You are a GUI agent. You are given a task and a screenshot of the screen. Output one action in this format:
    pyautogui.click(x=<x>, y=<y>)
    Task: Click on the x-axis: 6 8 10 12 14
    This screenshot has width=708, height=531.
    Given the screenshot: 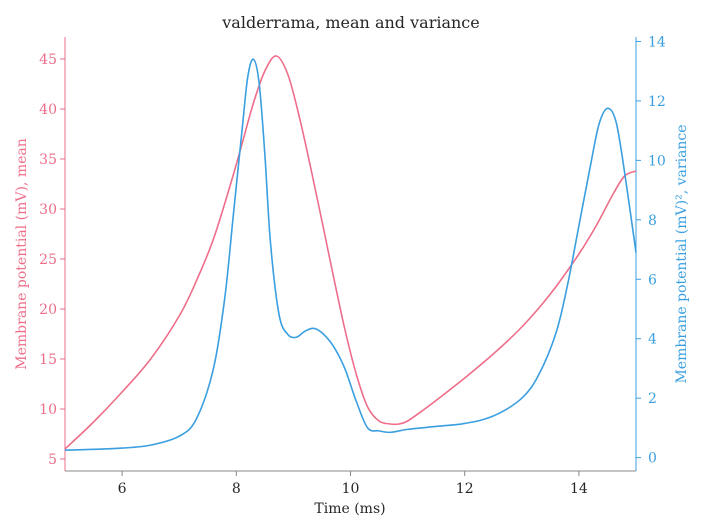 What is the action you would take?
    pyautogui.click(x=353, y=484)
    